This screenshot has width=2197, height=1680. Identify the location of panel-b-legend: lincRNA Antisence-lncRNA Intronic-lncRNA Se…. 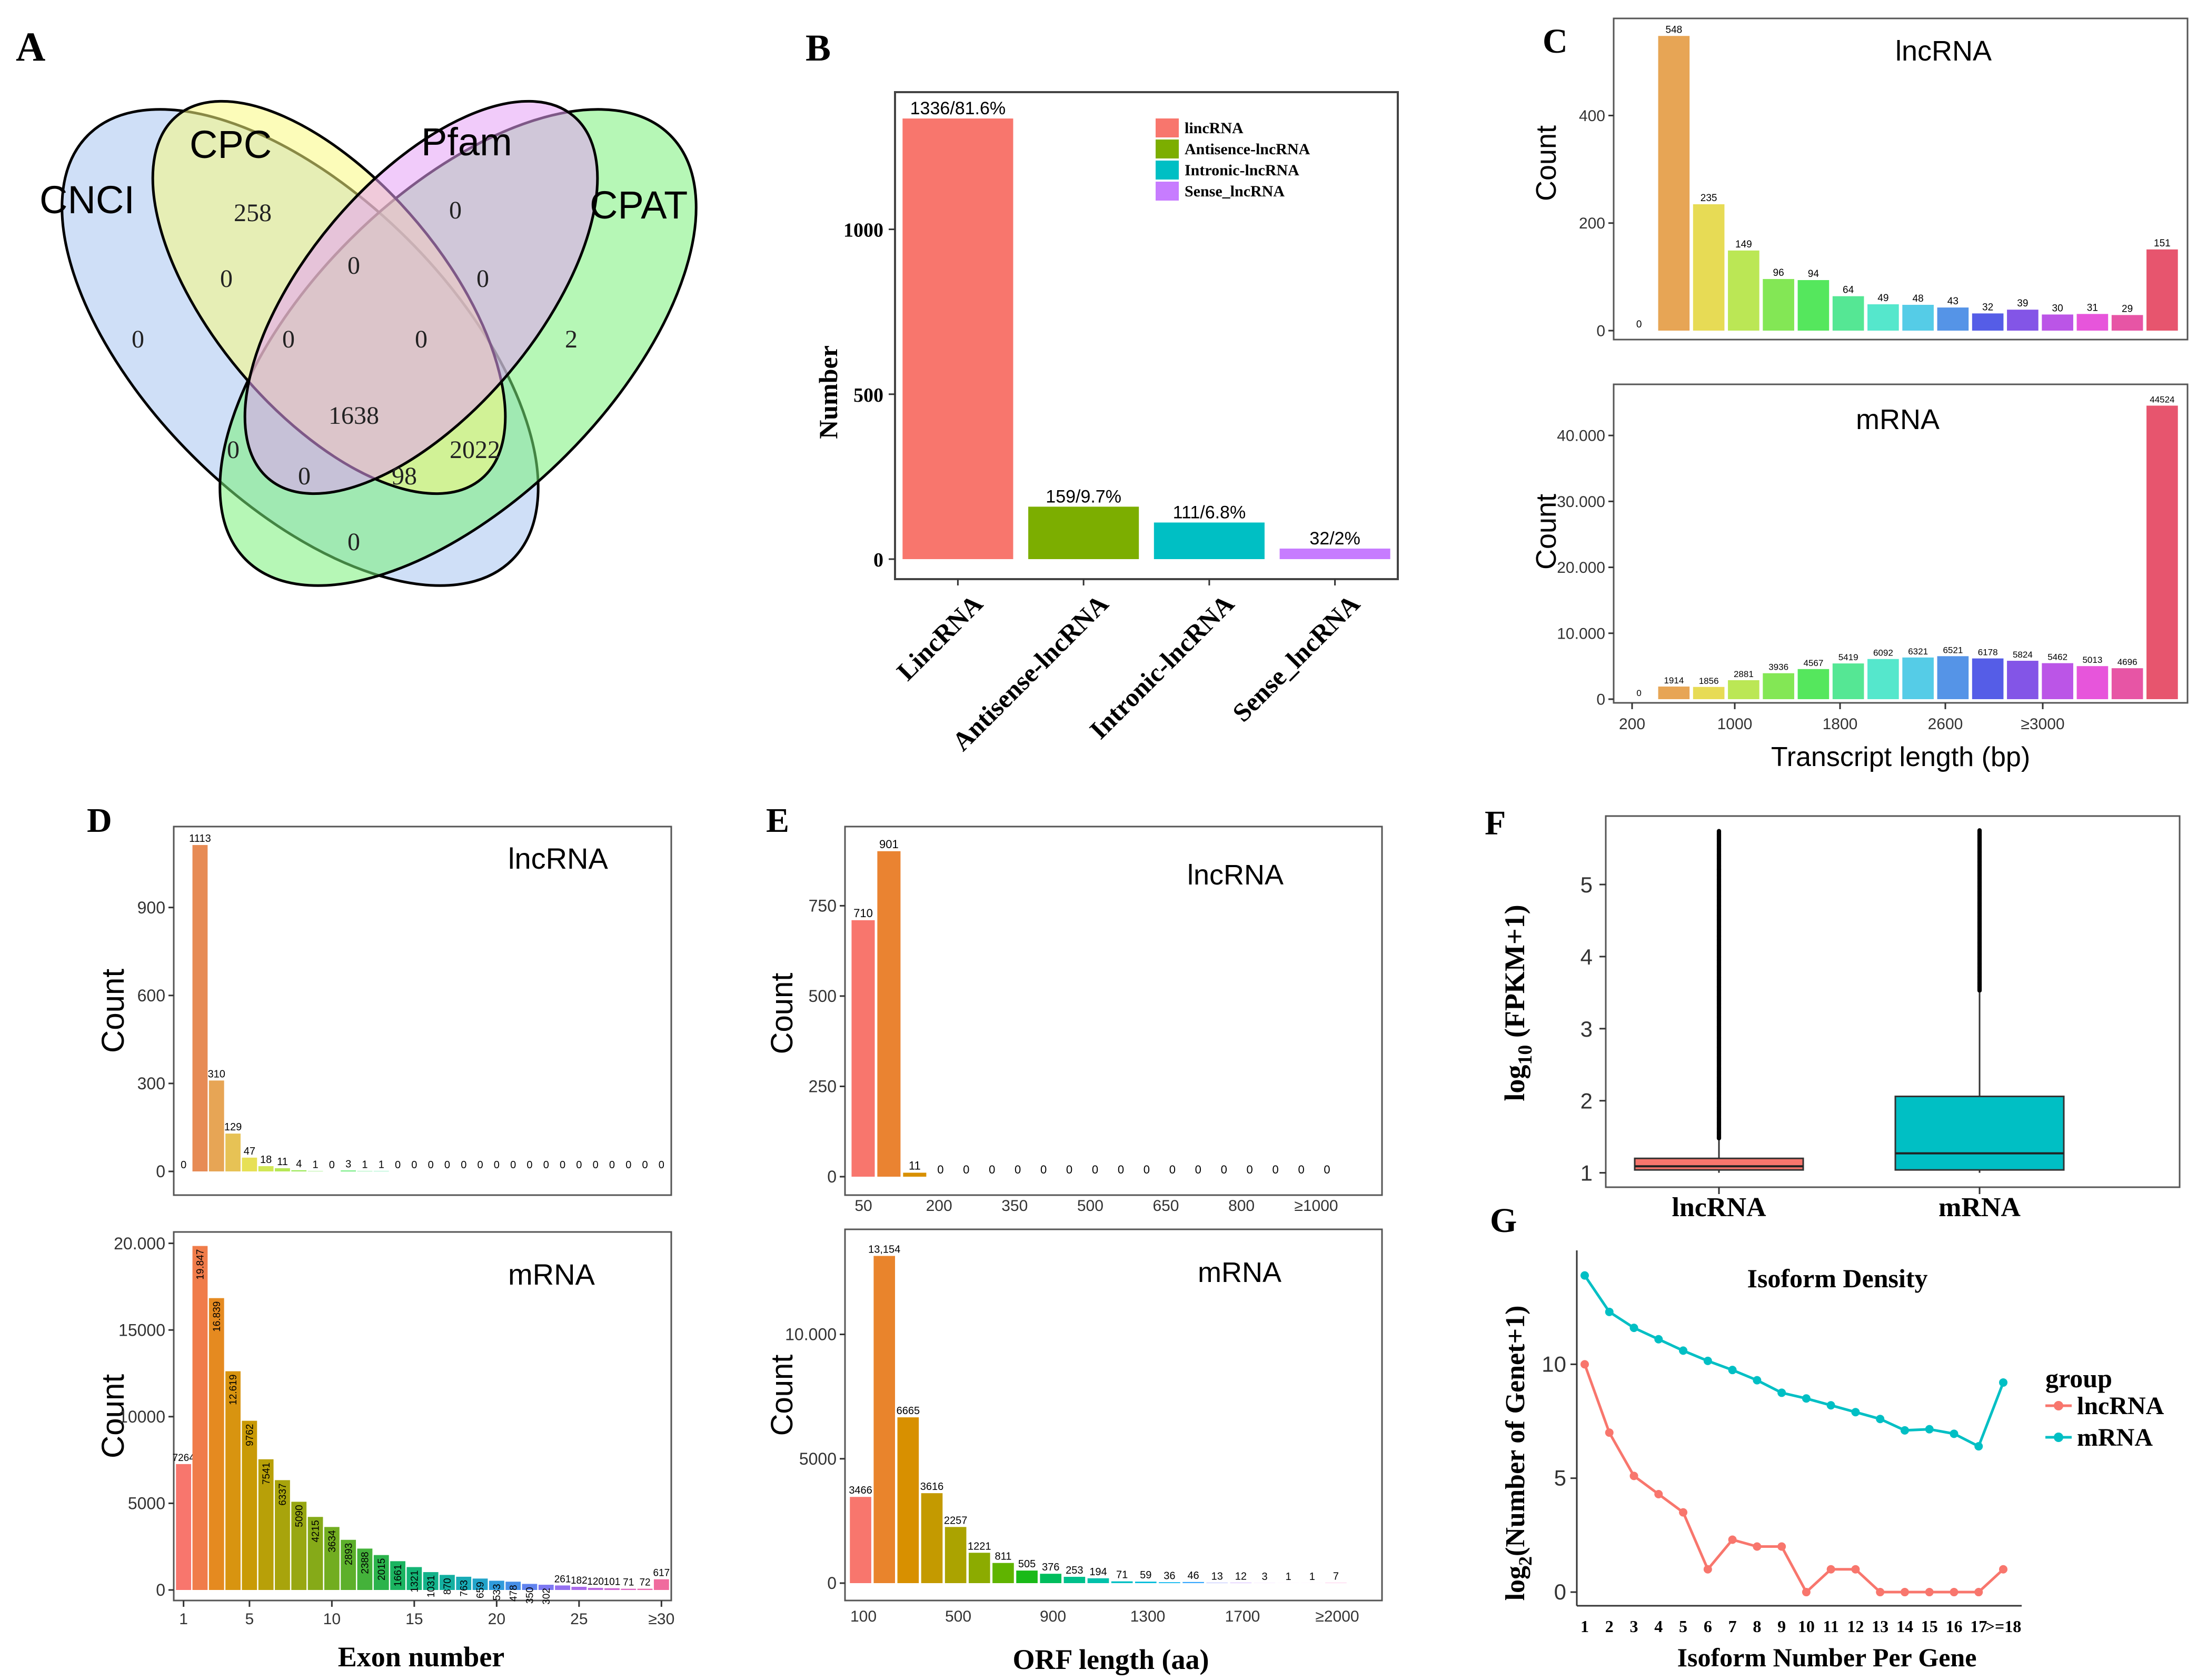
(1233, 159).